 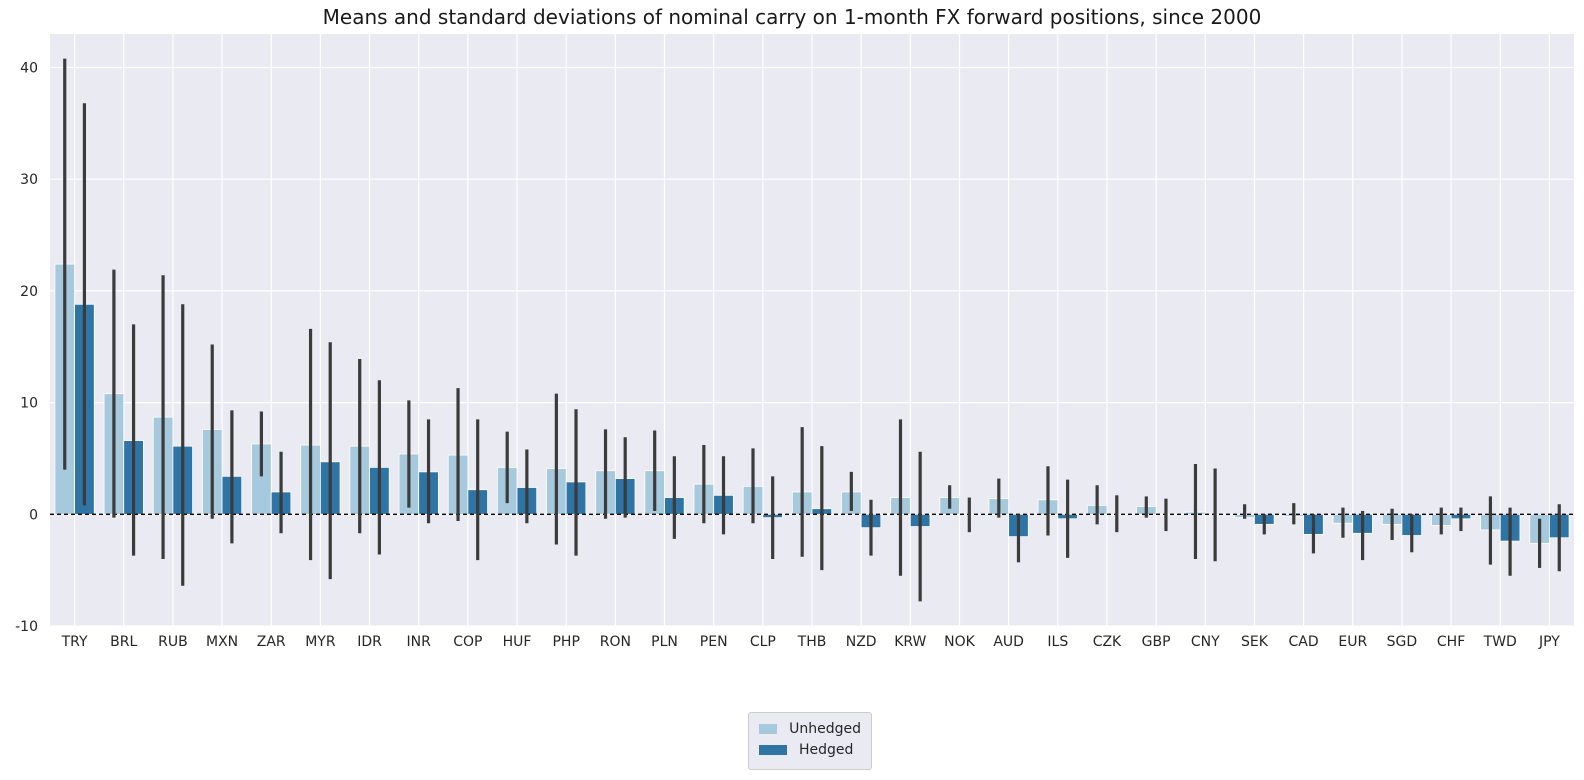 What do you see at coordinates (29, 404) in the screenshot?
I see `y-tick-label: 10` at bounding box center [29, 404].